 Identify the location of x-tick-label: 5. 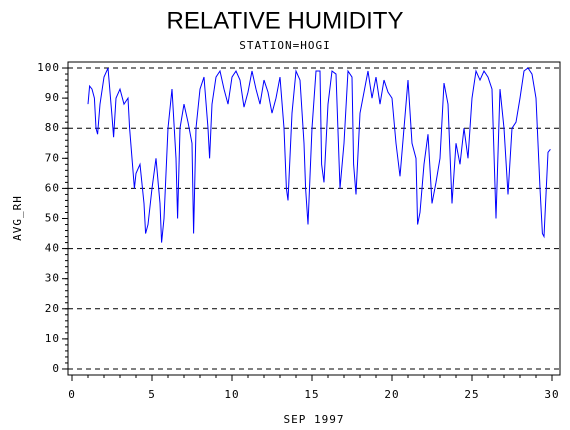
(152, 394).